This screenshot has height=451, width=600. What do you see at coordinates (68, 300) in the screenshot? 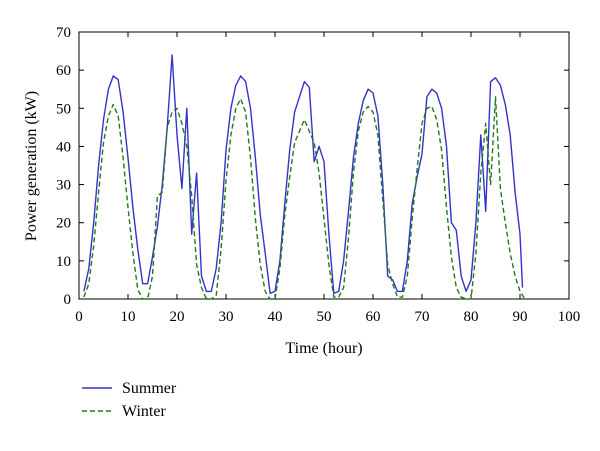
I see `y-tick-label: 0` at bounding box center [68, 300].